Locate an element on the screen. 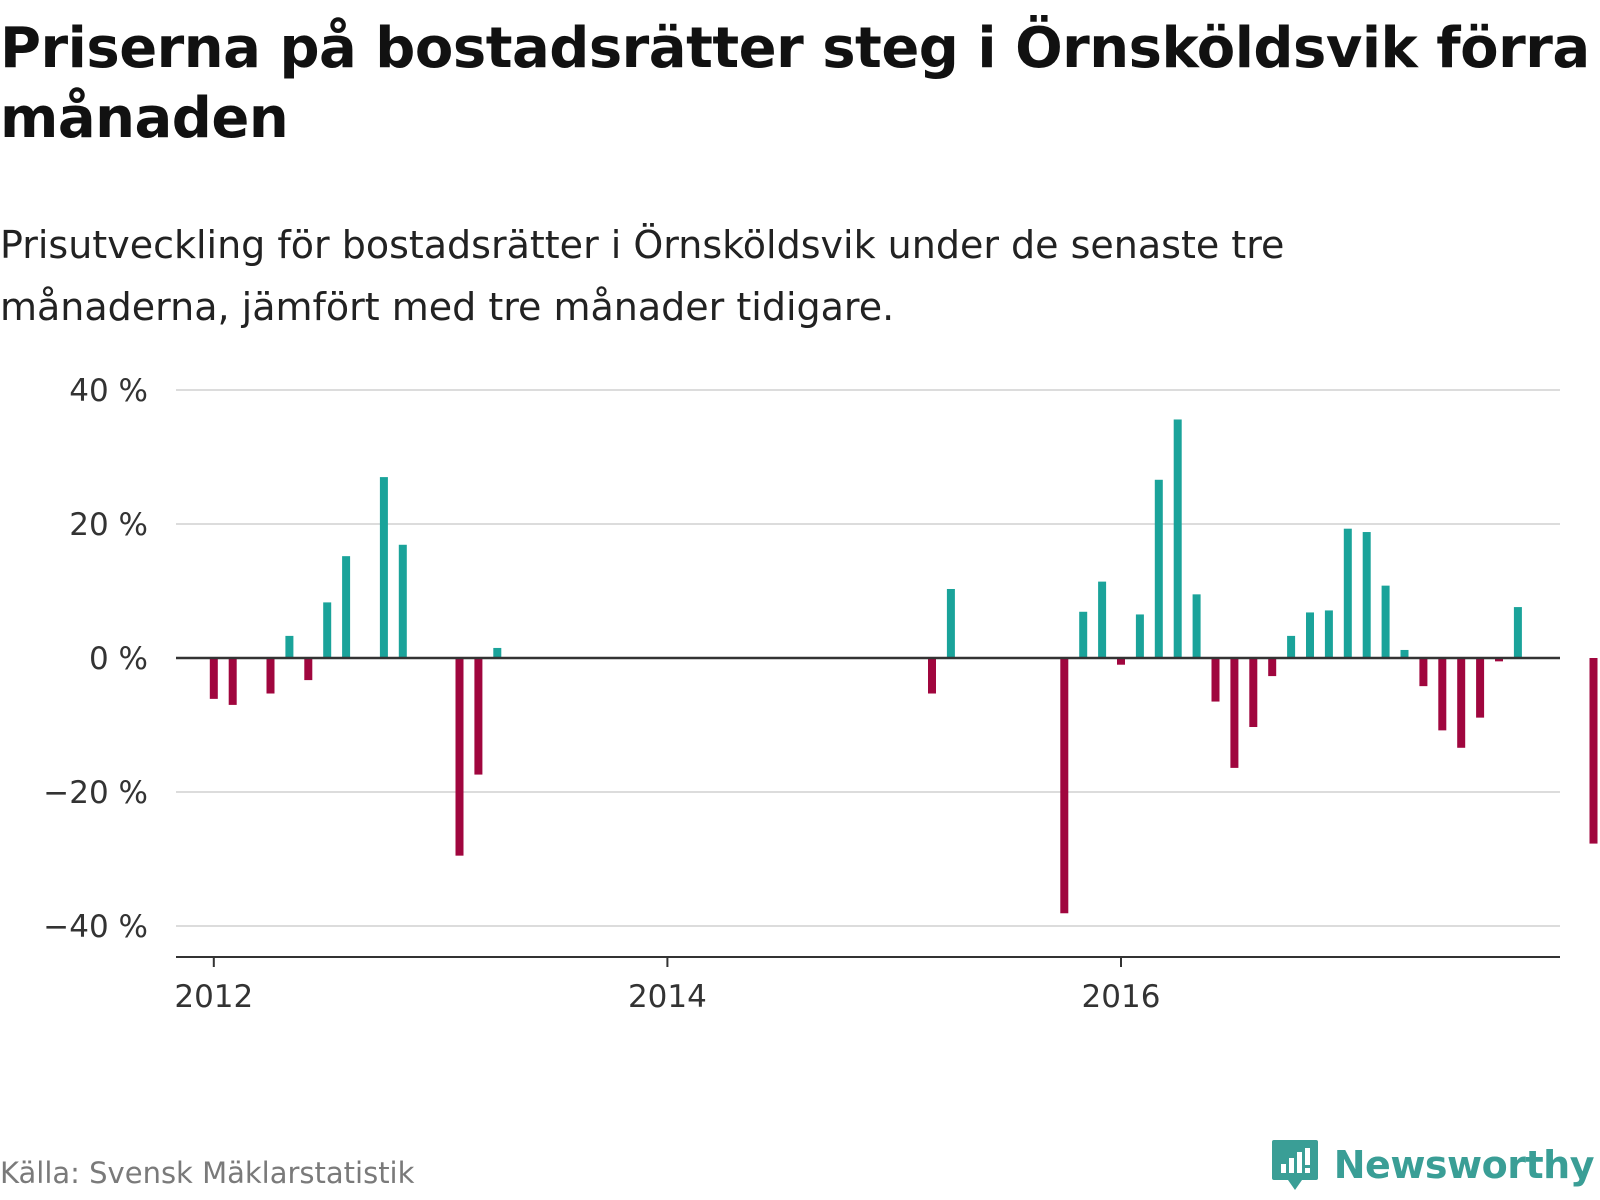 The width and height of the screenshot is (1600, 1200). newsworthy-logo-icon is located at coordinates (1294, 1165).